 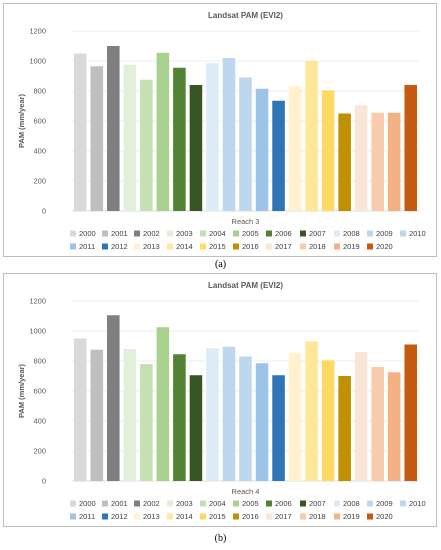 What do you see at coordinates (87, 233) in the screenshot?
I see `legend-label-a-2000: 2000` at bounding box center [87, 233].